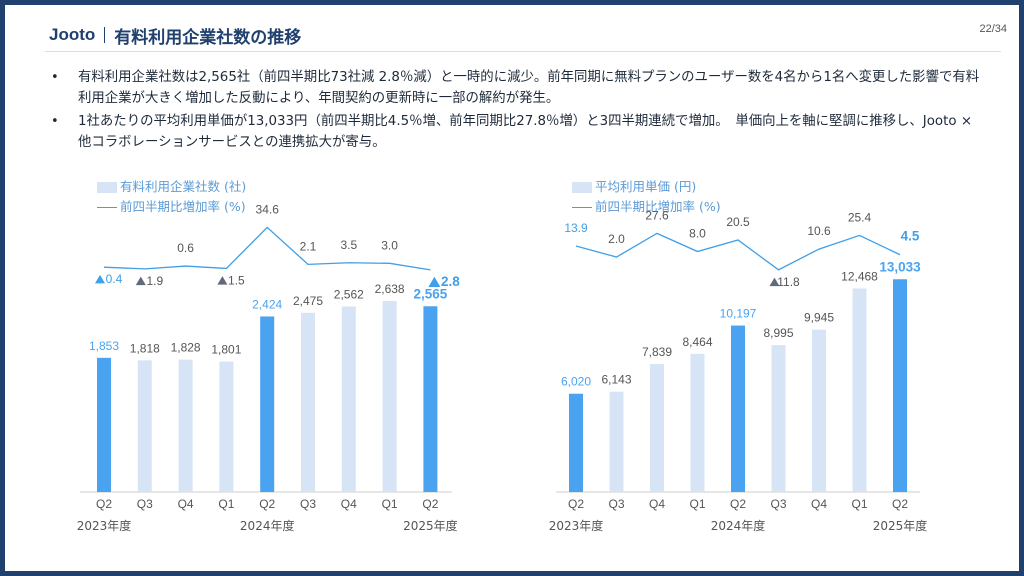 The width and height of the screenshot is (1024, 576). Describe the element at coordinates (819, 318) in the screenshot. I see `bar-value-label: 9,945` at that location.